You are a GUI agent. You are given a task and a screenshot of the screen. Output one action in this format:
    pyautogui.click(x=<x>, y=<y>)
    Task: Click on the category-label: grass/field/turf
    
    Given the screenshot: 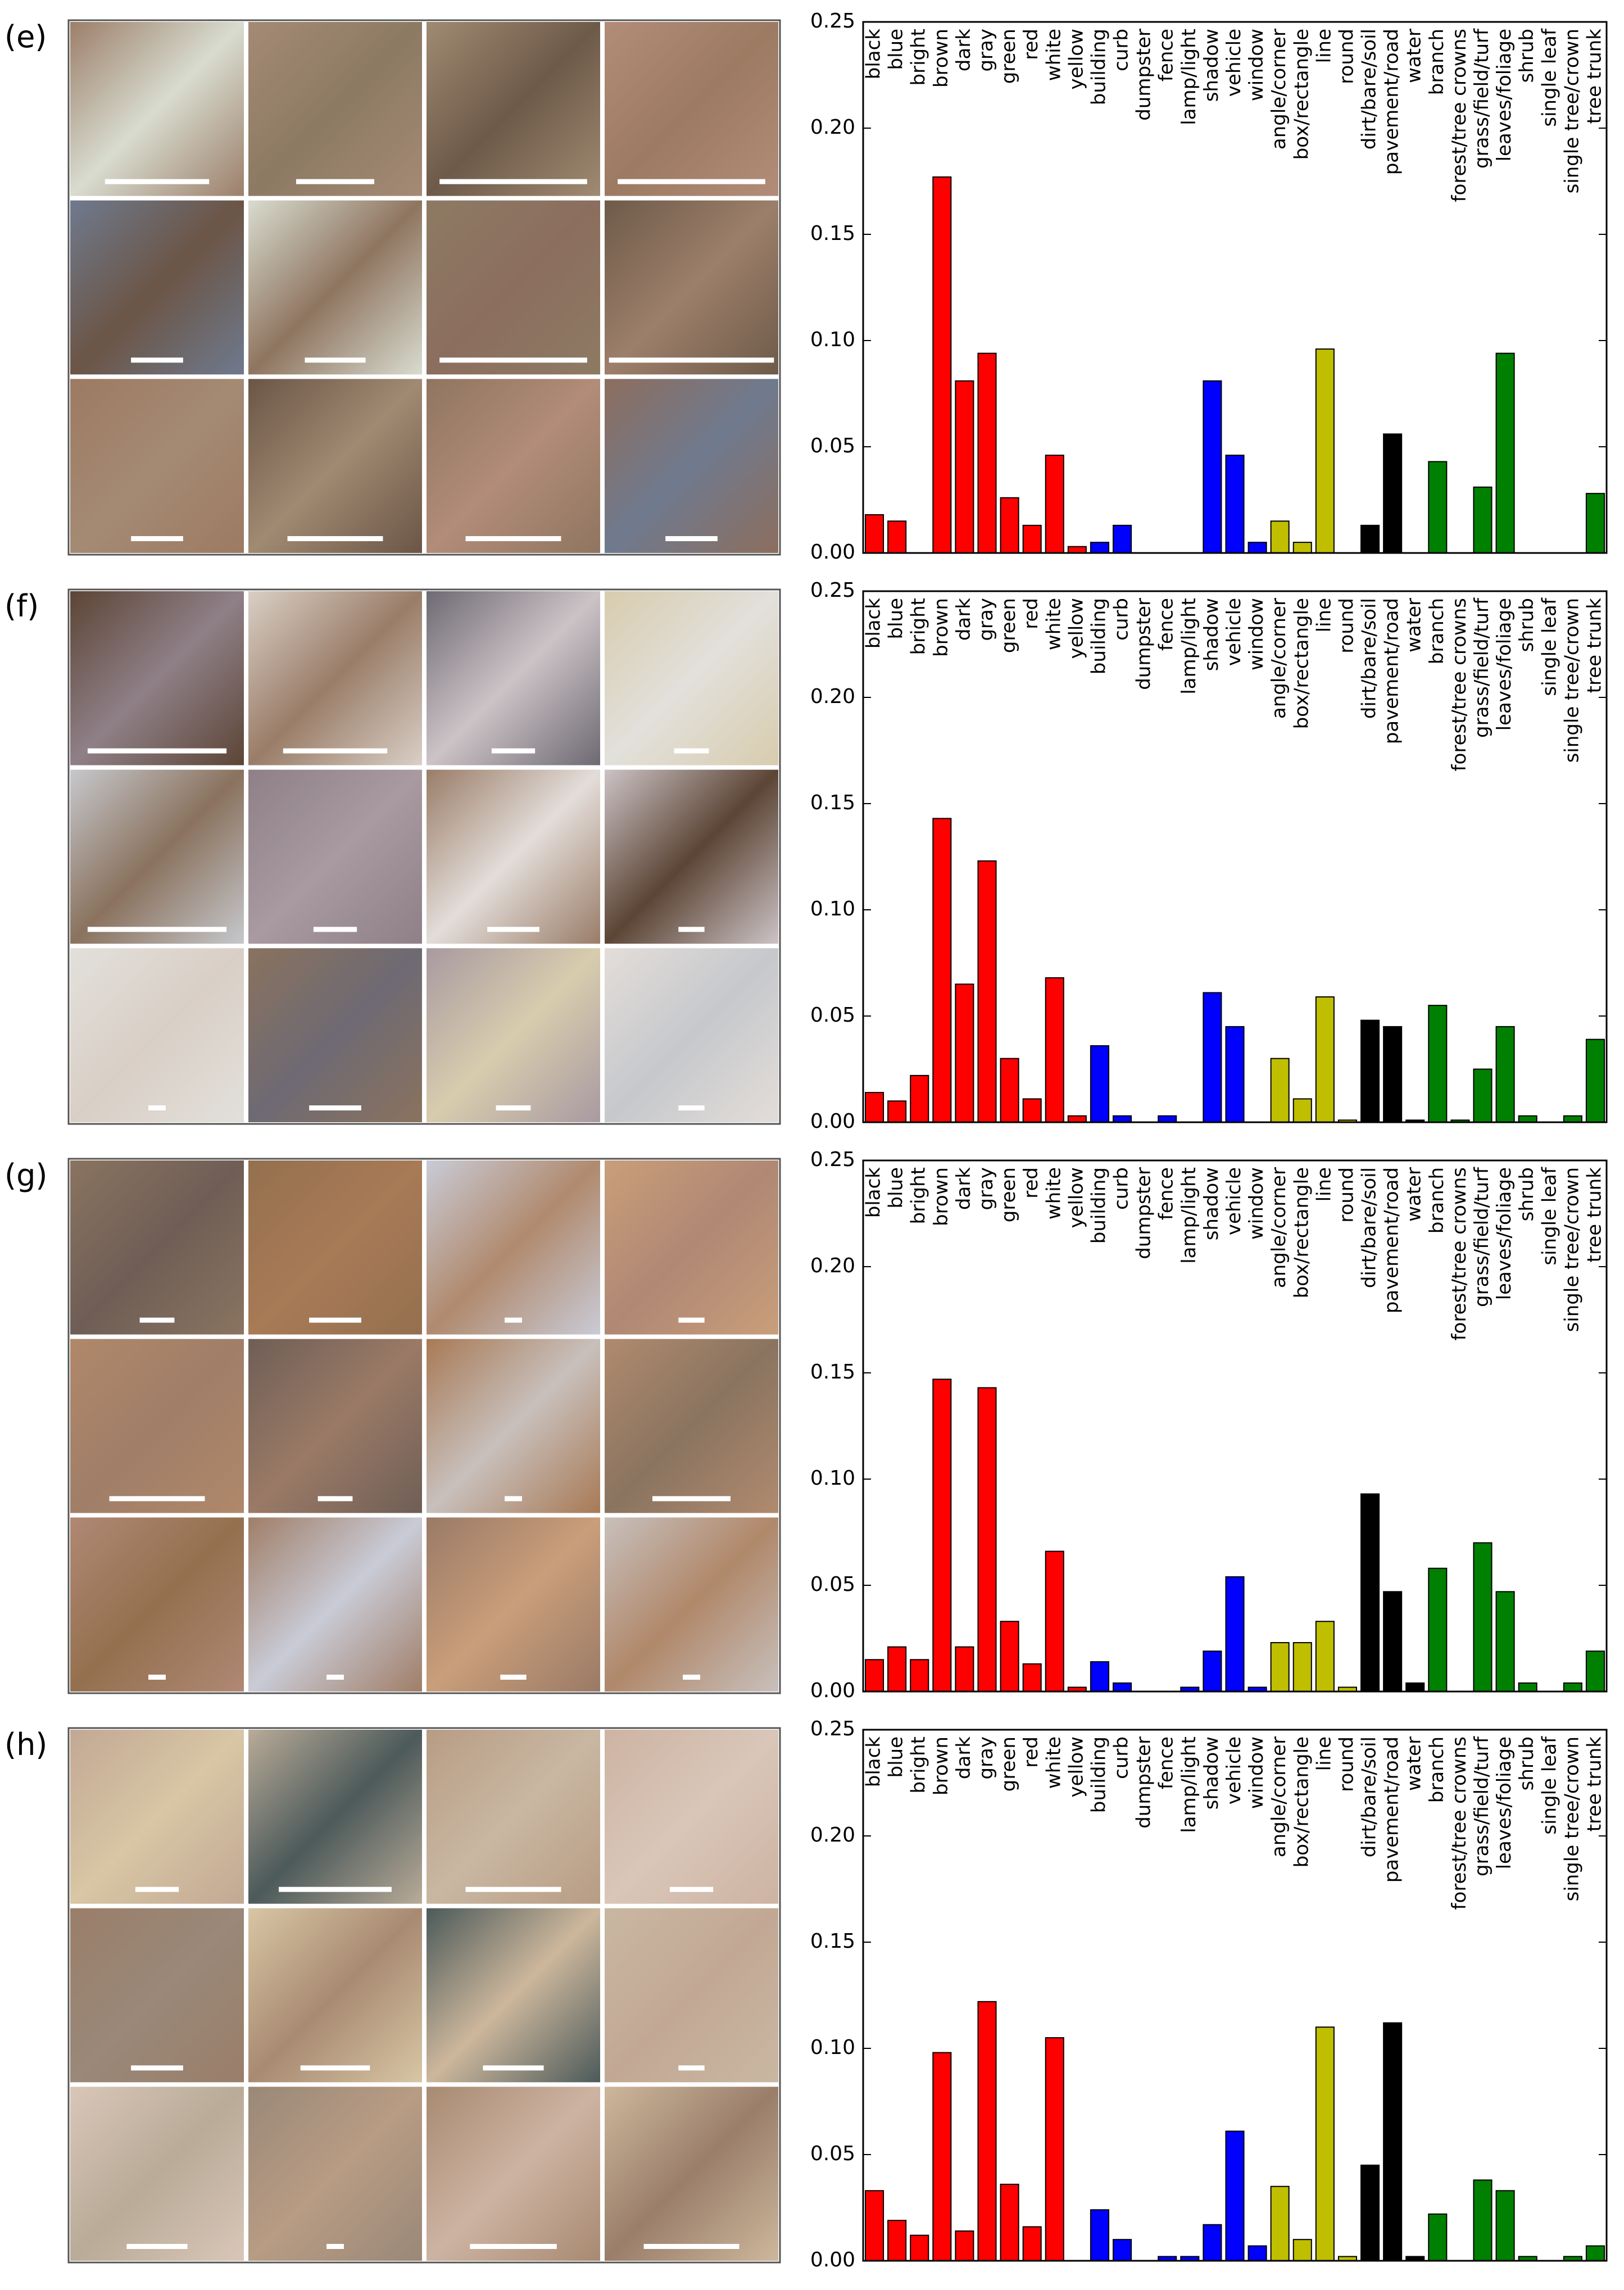 What is the action you would take?
    pyautogui.click(x=1482, y=667)
    